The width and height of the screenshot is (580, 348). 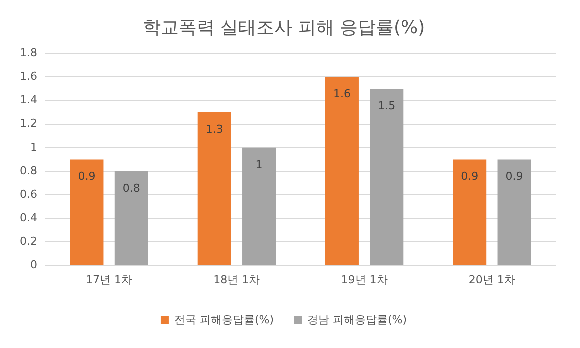 I want to click on x-tick-label: 17년 1차, so click(x=109, y=279).